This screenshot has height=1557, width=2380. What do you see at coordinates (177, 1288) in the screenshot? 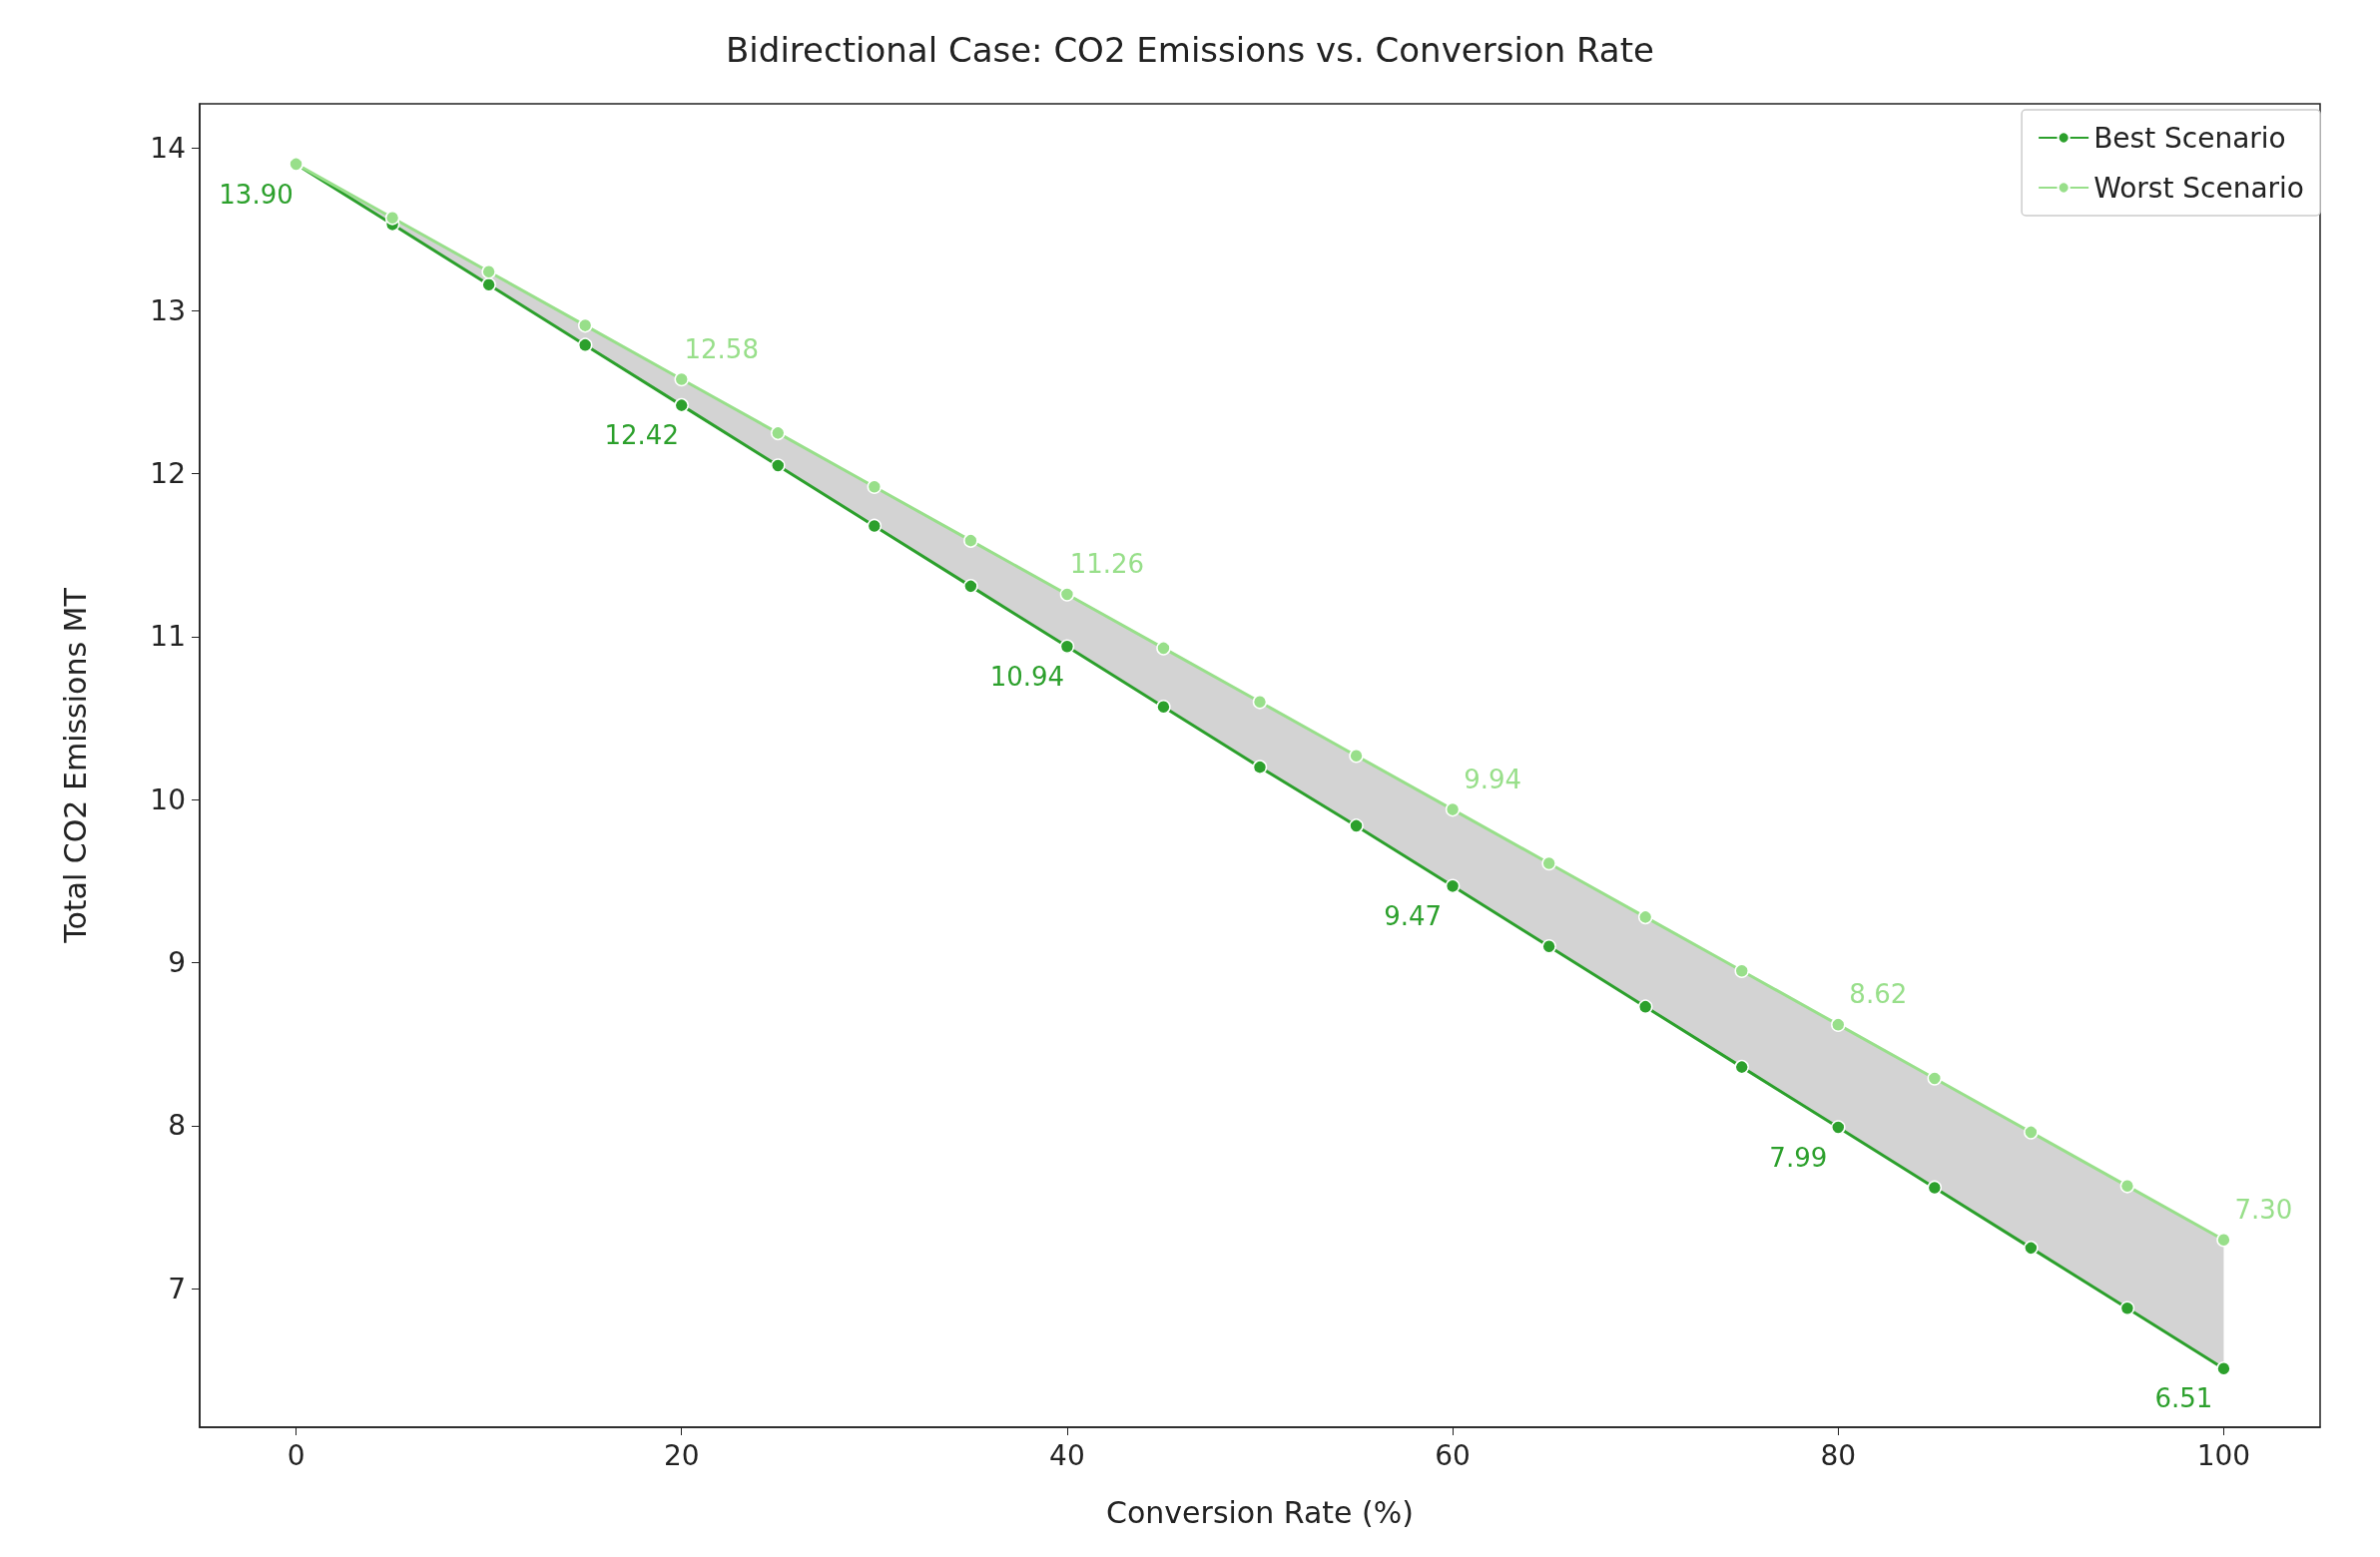
I see `y-tick-label: 7` at bounding box center [177, 1288].